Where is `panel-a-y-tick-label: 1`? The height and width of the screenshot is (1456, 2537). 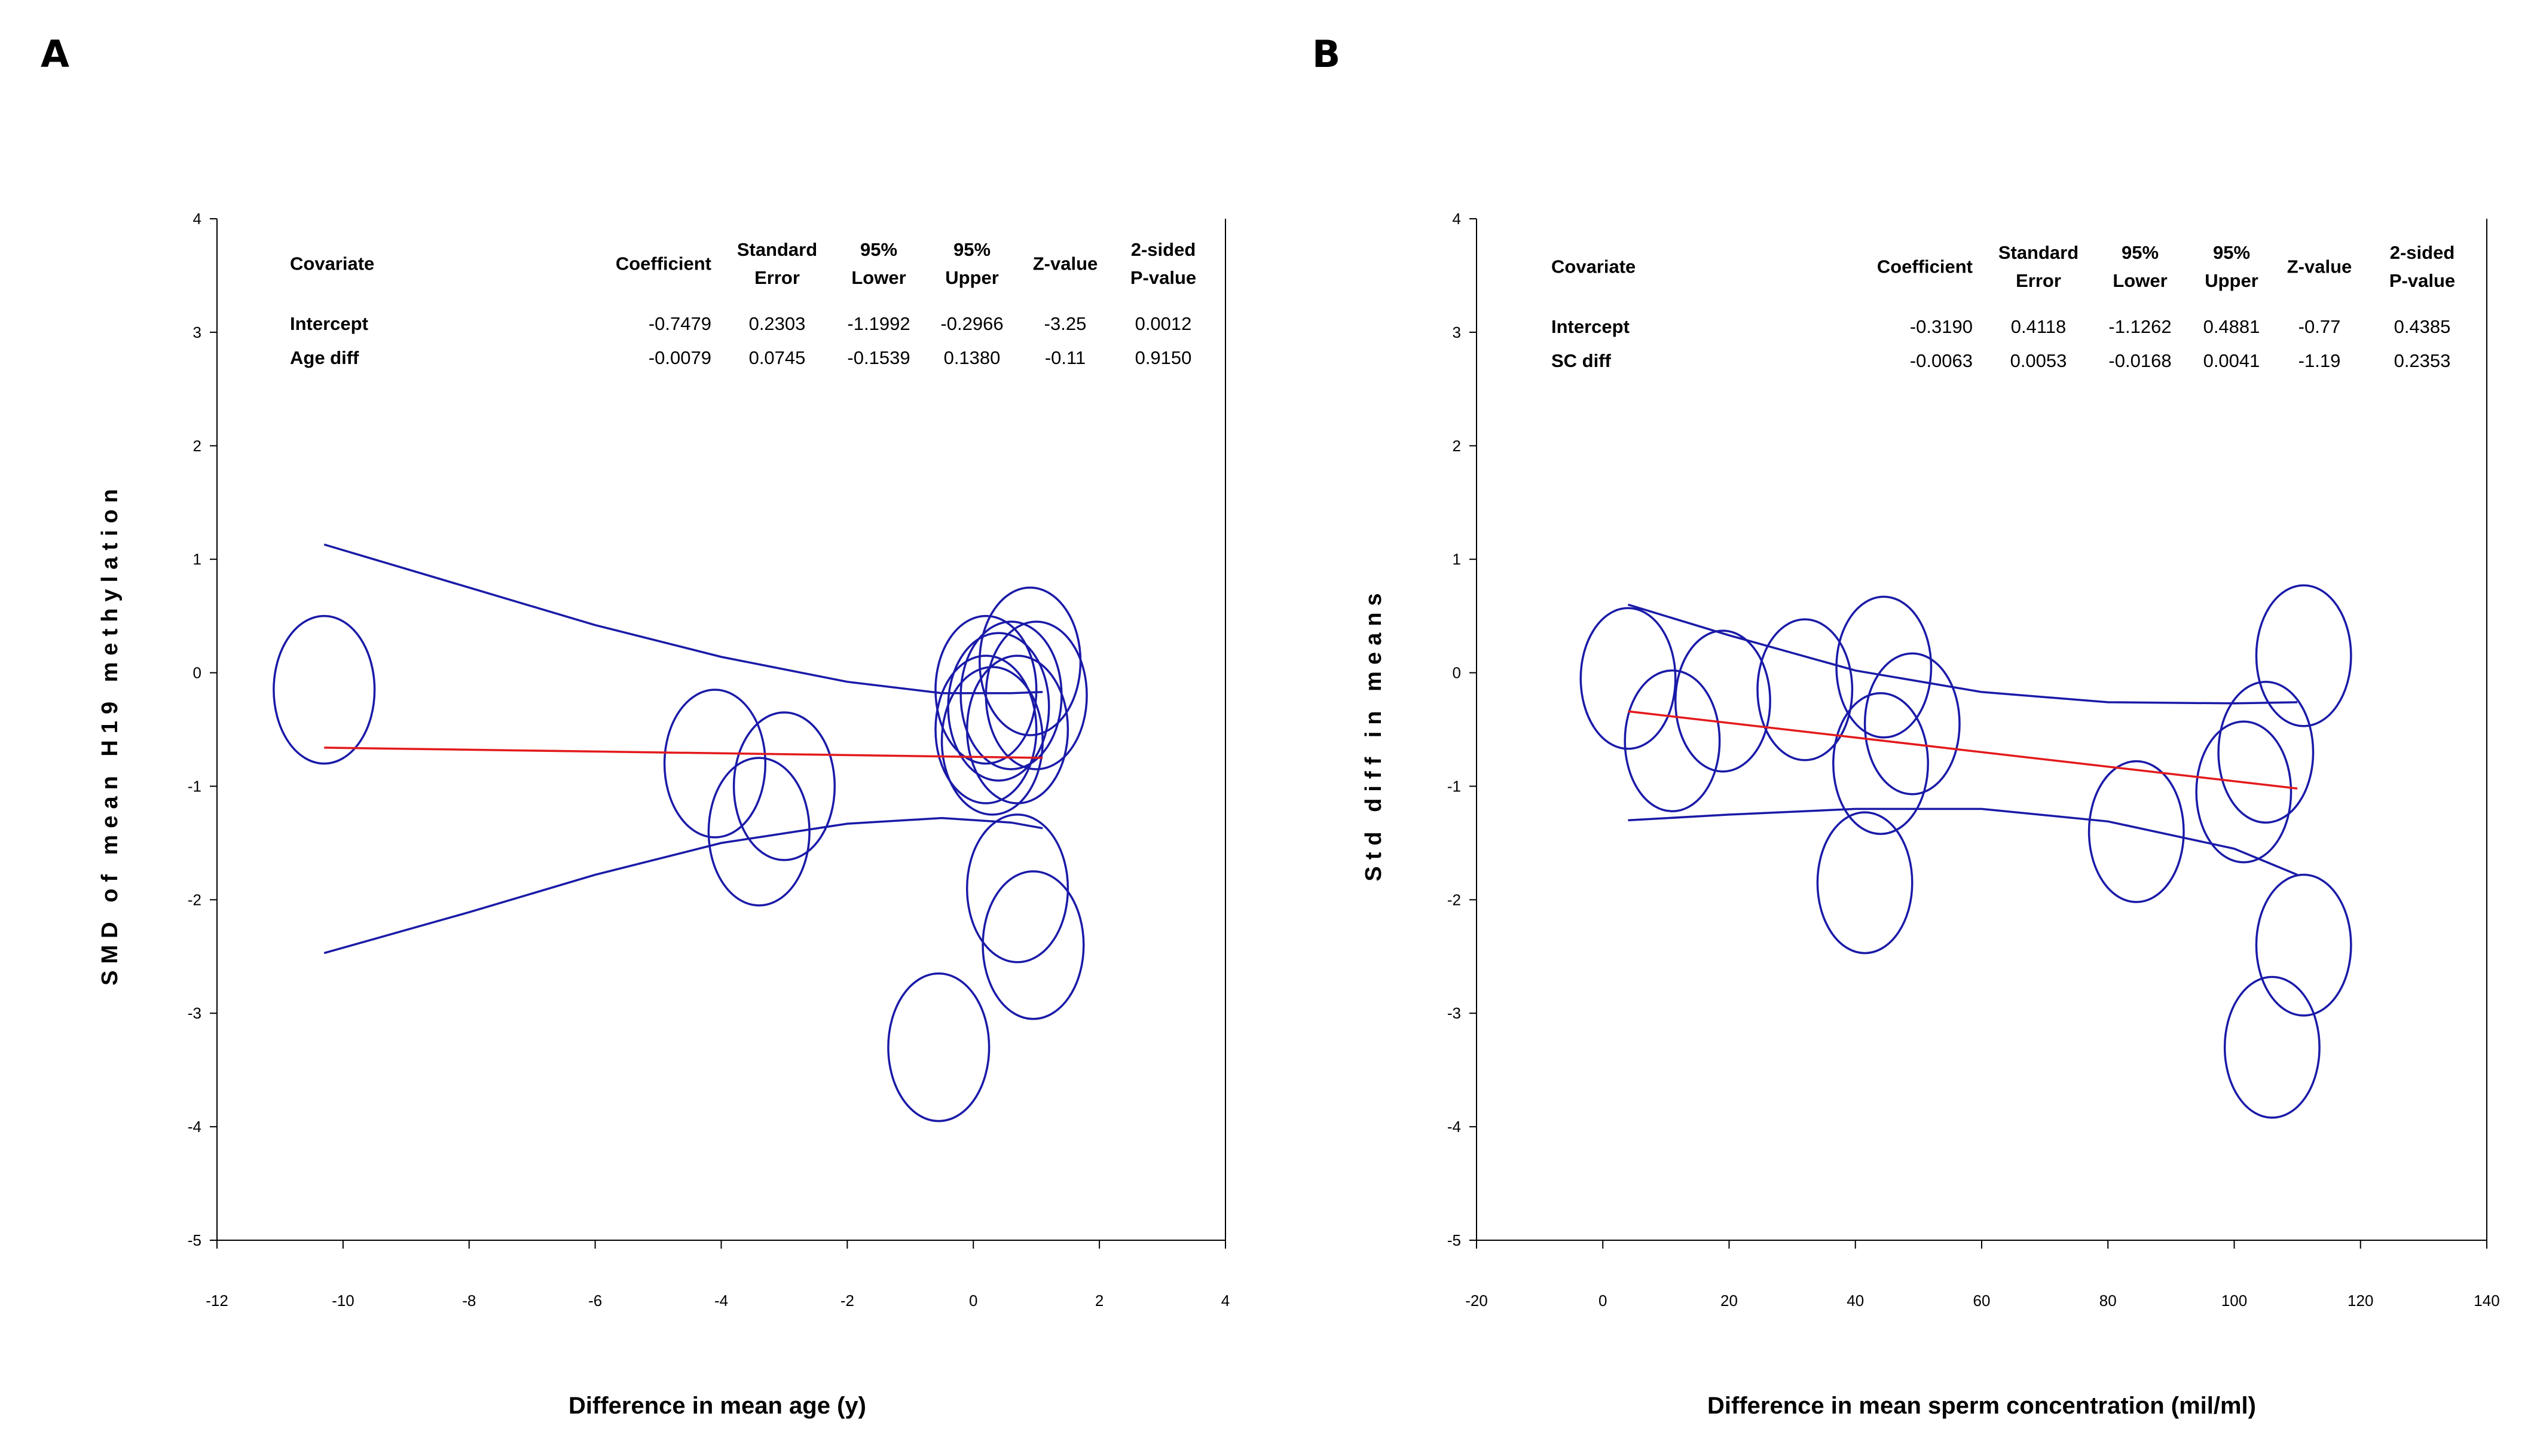 panel-a-y-tick-label: 1 is located at coordinates (197, 559).